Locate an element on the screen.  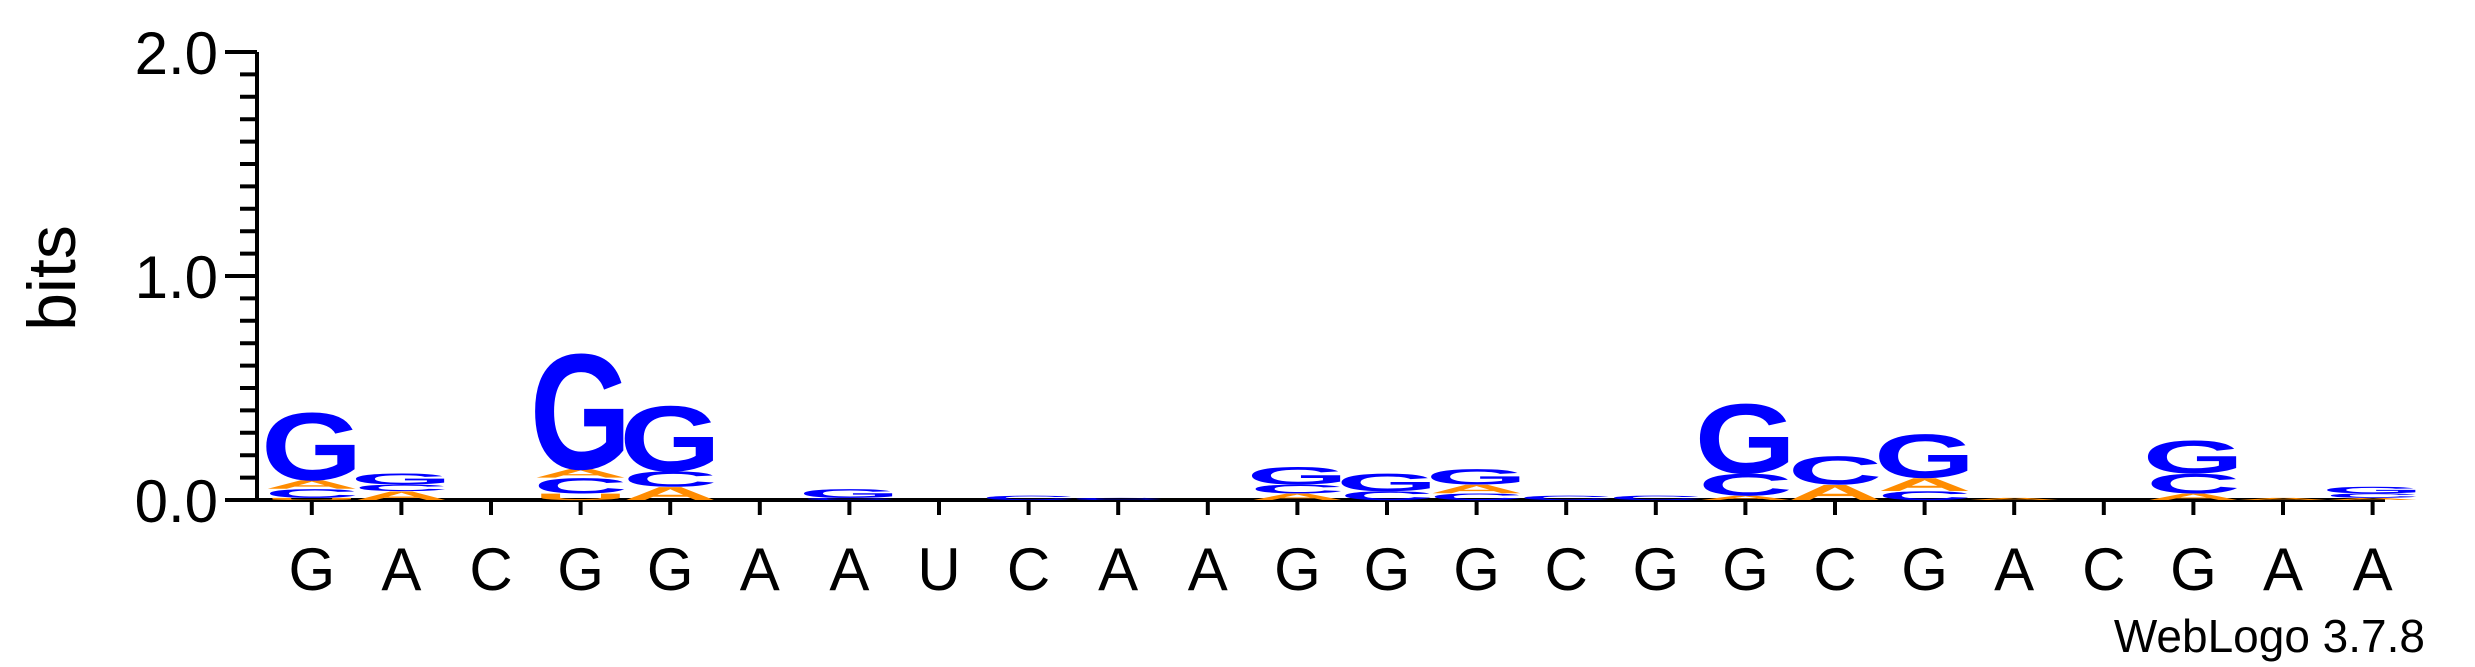
weblogo-credit: WebLogo 3.7.8 is located at coordinates (2269, 636).